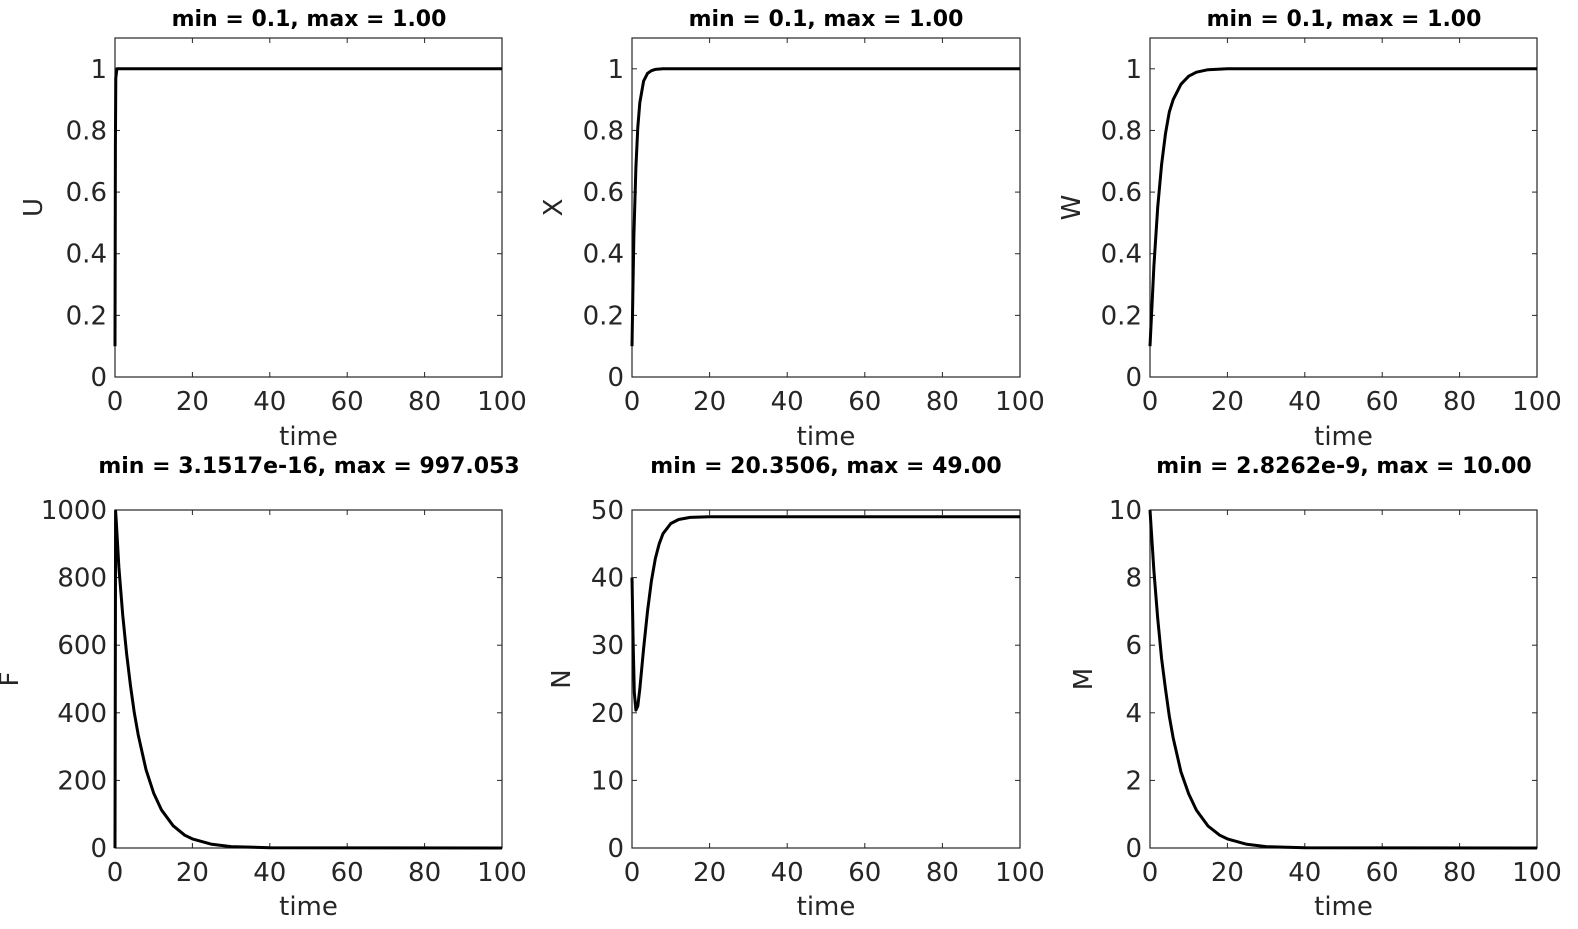  What do you see at coordinates (74, 511) in the screenshot?
I see `y-tick-label: 1000` at bounding box center [74, 511].